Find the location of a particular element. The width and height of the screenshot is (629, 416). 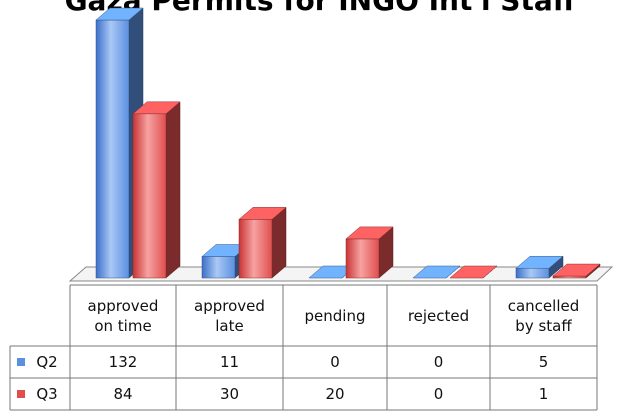

table-value: 5 is located at coordinates (543, 362).